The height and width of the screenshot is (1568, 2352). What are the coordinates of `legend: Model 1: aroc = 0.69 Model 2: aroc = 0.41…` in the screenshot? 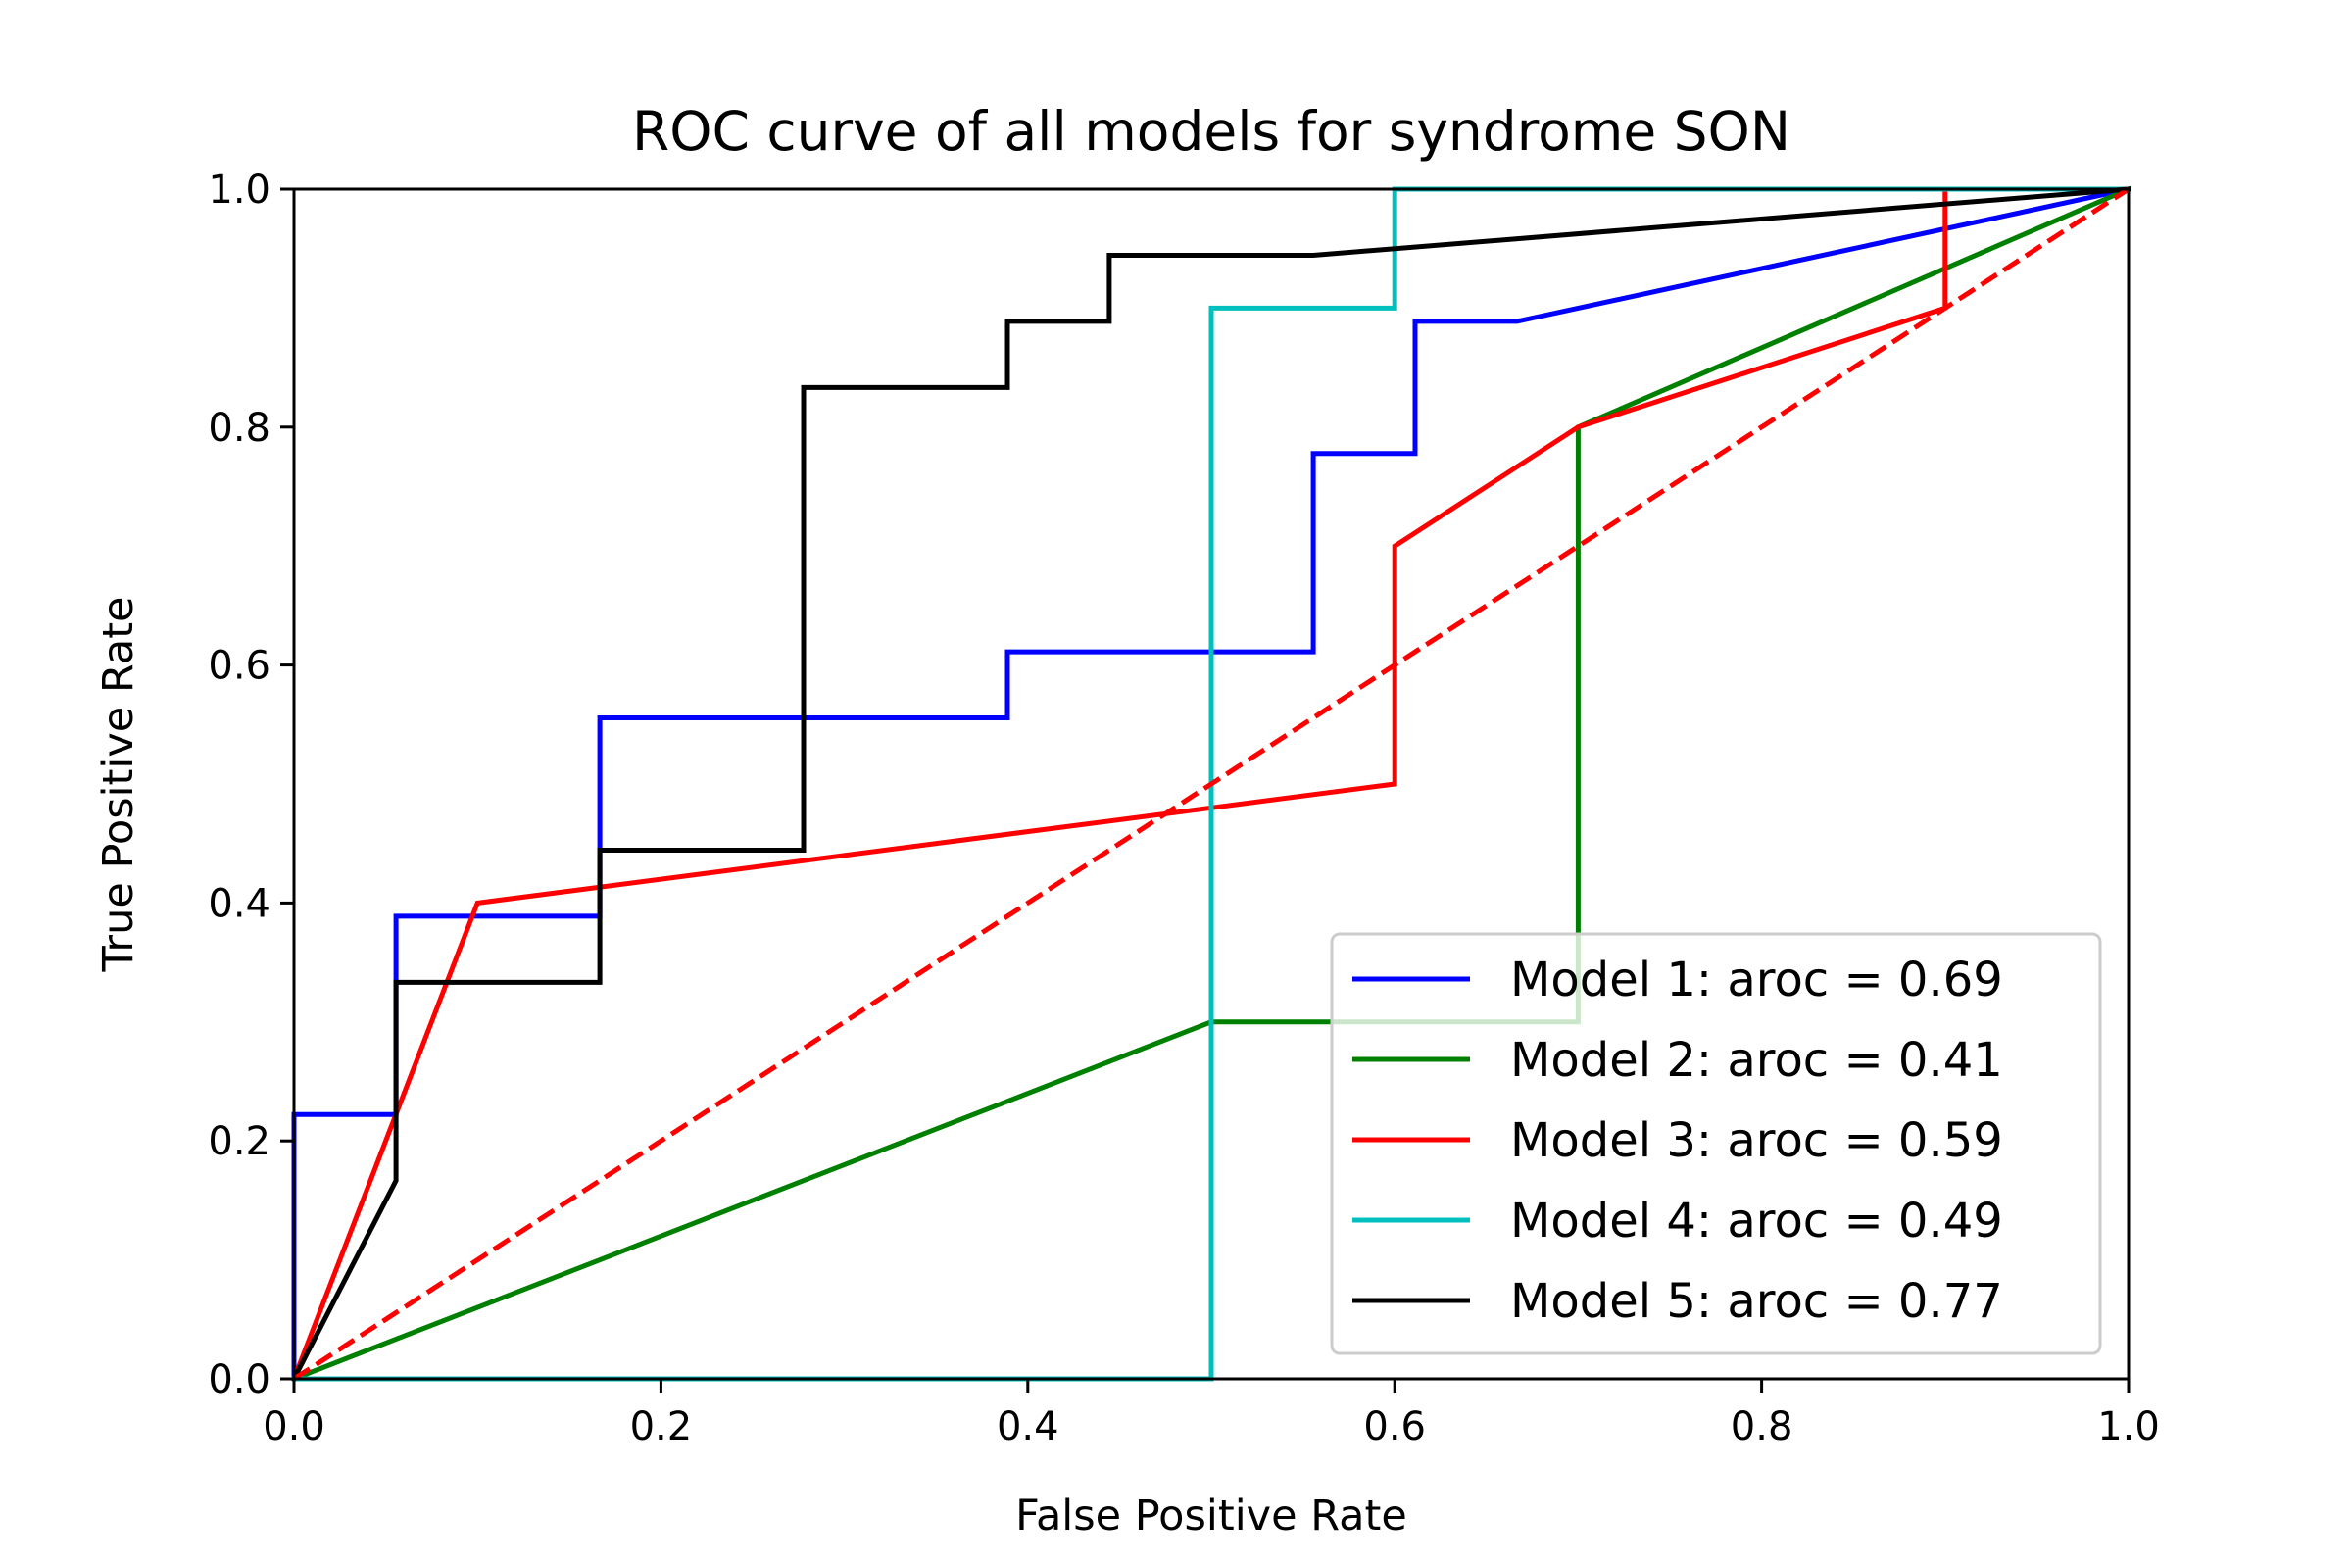 It's located at (1716, 1143).